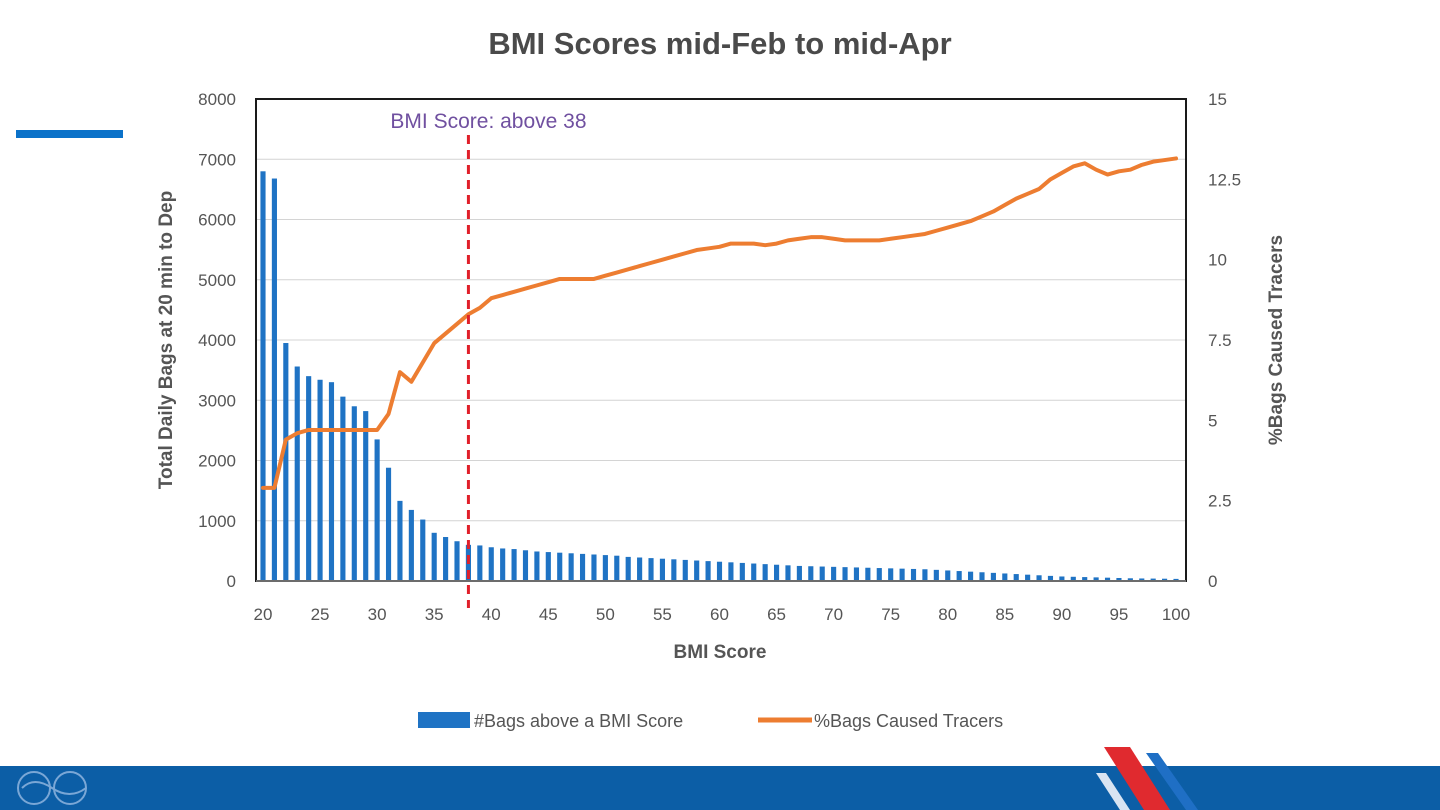 This screenshot has width=1440, height=810. What do you see at coordinates (1061, 614) in the screenshot?
I see `x-tick-label: 90` at bounding box center [1061, 614].